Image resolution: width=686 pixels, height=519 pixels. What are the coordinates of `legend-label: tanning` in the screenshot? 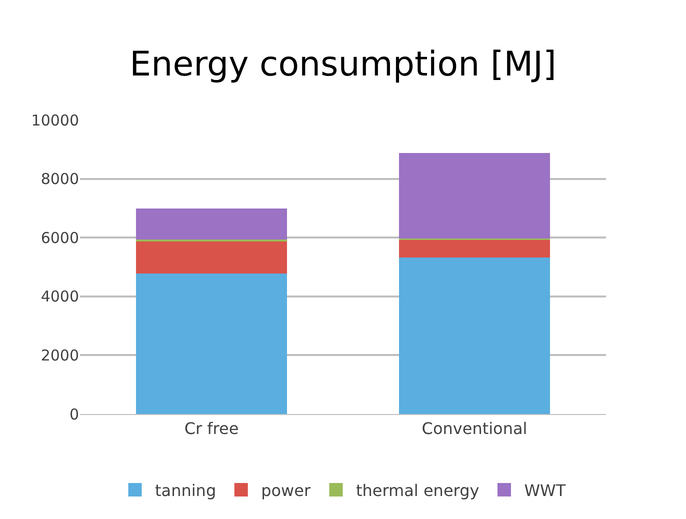 It's located at (185, 490).